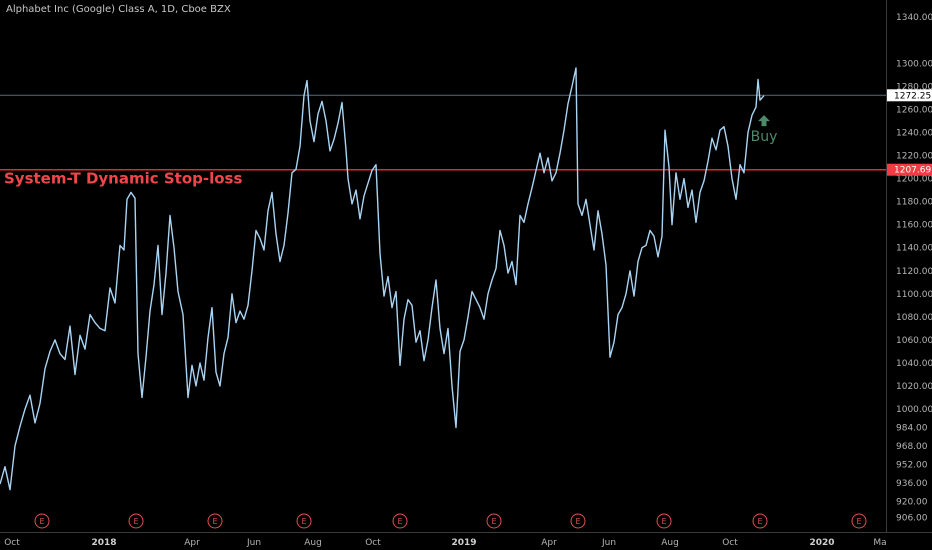  Describe the element at coordinates (912, 484) in the screenshot. I see `y-tick-label: 936.00` at that location.